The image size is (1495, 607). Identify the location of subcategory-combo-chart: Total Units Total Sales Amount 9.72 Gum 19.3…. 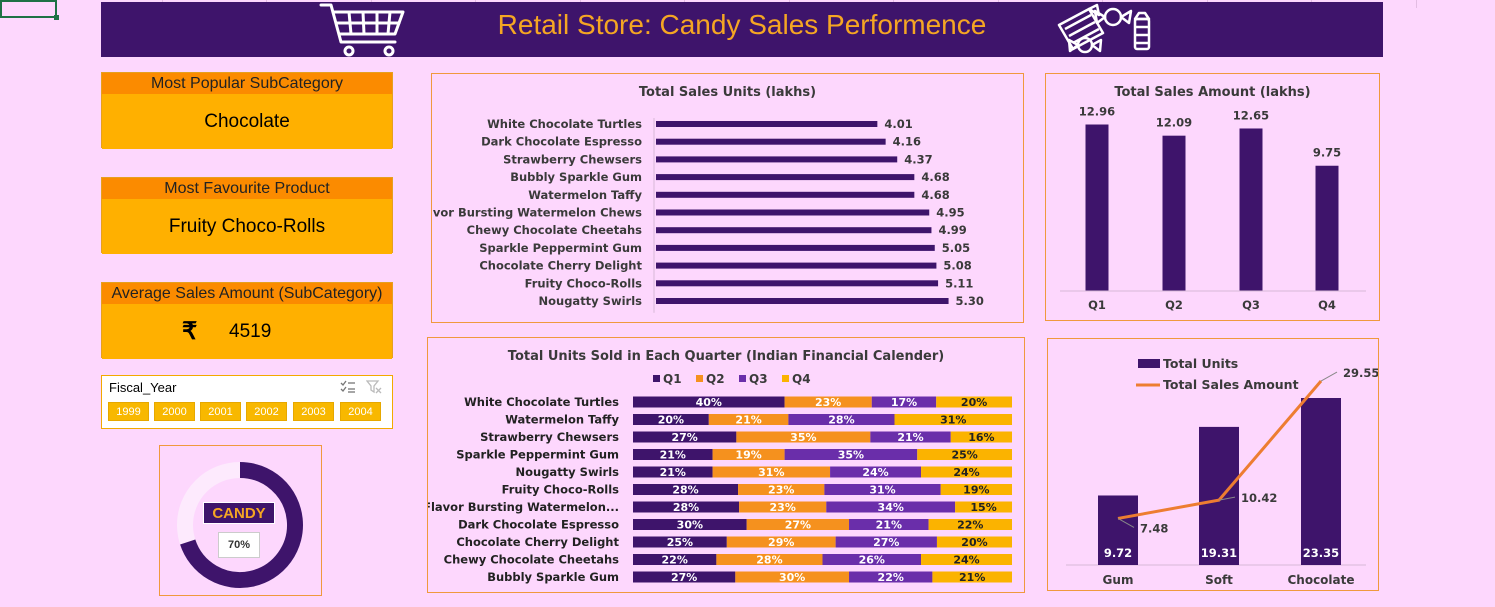
(1222, 471).